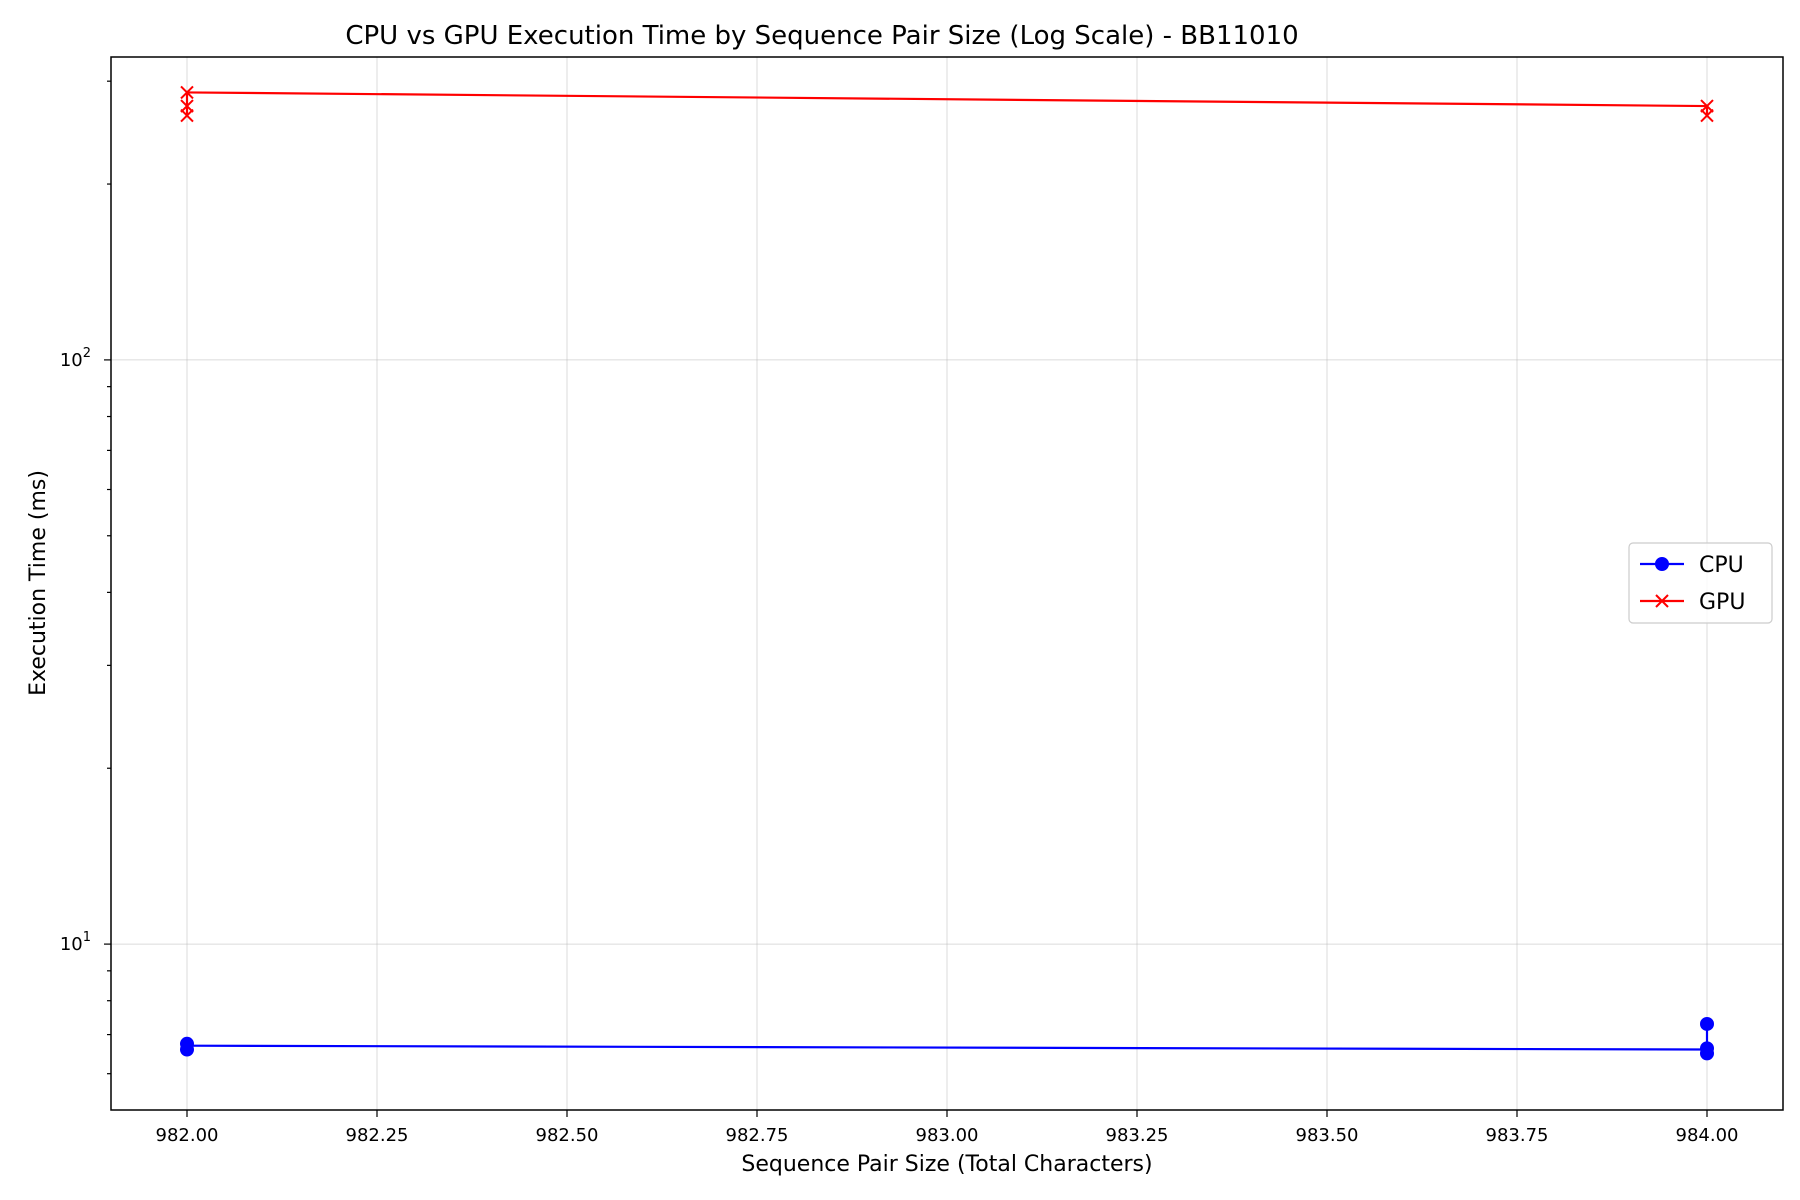 This screenshot has width=1800, height=1200. Describe the element at coordinates (1721, 565) in the screenshot. I see `legend-label-cpu: CPU` at that location.